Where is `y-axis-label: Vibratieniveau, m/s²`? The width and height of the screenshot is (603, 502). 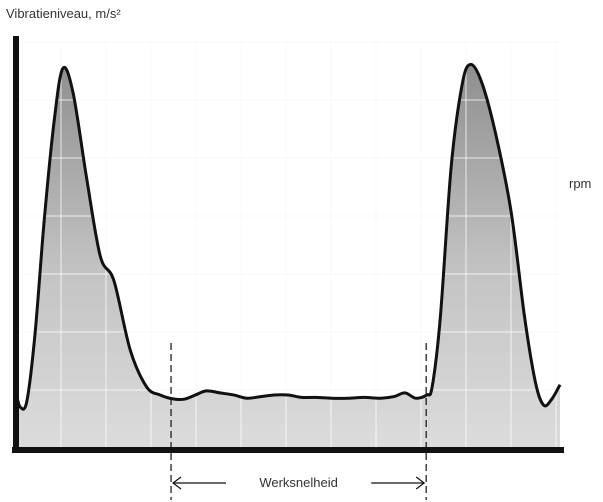
y-axis-label: Vibratieniveau, m/s² is located at coordinates (63, 13).